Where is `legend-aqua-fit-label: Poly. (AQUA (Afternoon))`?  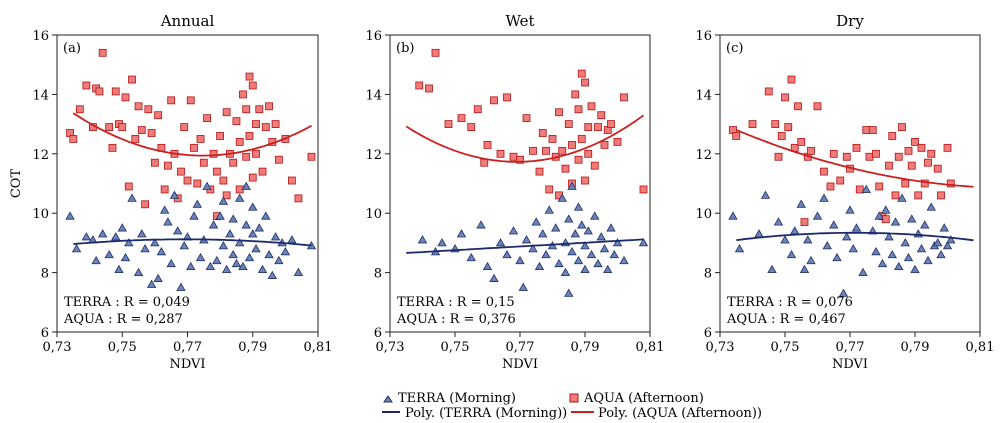 legend-aqua-fit-label: Poly. (AQUA (Afternoon)) is located at coordinates (680, 413).